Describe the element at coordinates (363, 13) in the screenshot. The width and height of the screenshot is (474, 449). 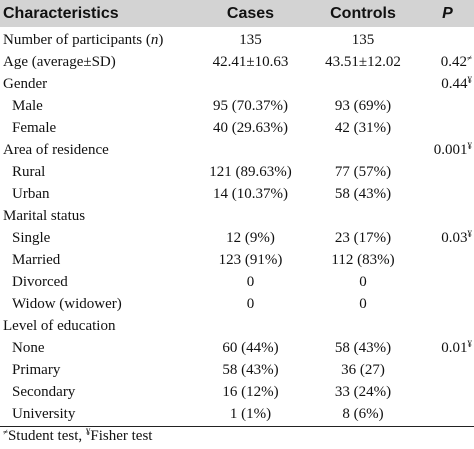
I see `header-controls: Controls` at that location.